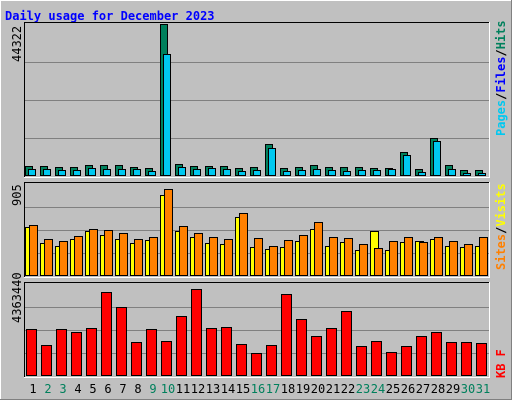  I want to click on day-label-3: 3, so click(62, 389).